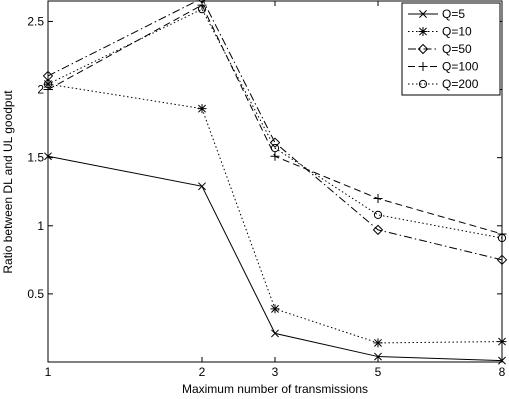 Image resolution: width=509 pixels, height=399 pixels. I want to click on x-axis-label: Maximum number of transmissions, so click(275, 389).